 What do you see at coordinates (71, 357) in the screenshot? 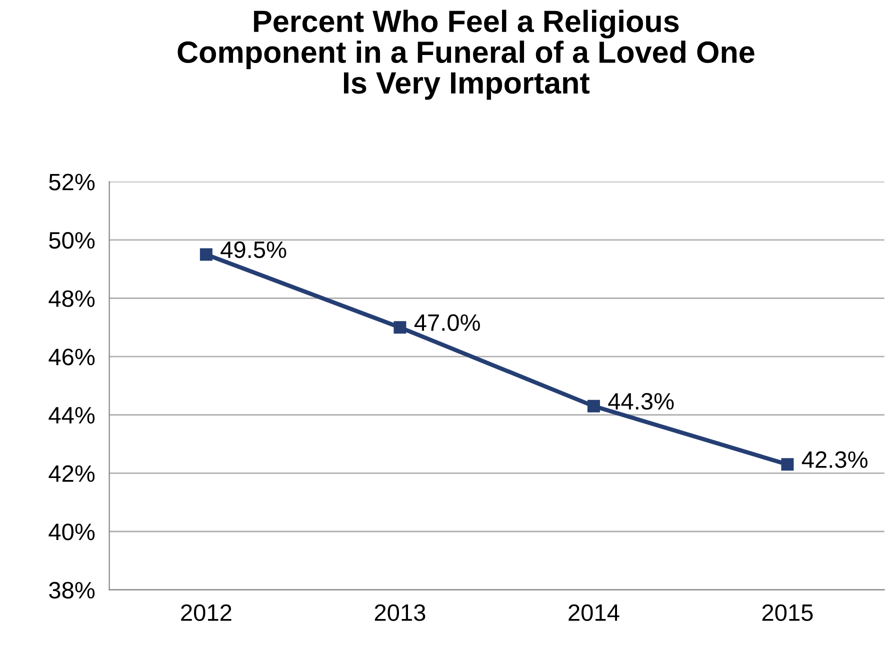
I see `y-tick-label: 46%` at bounding box center [71, 357].